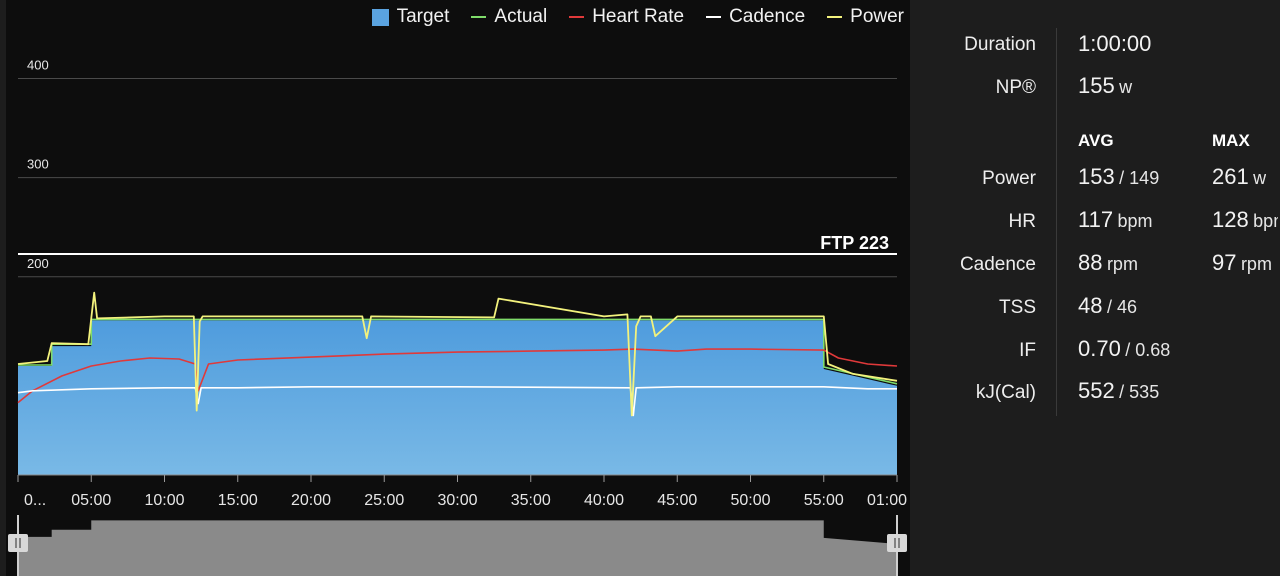 The width and height of the screenshot is (1280, 576). I want to click on series-actual, so click(458, 351).